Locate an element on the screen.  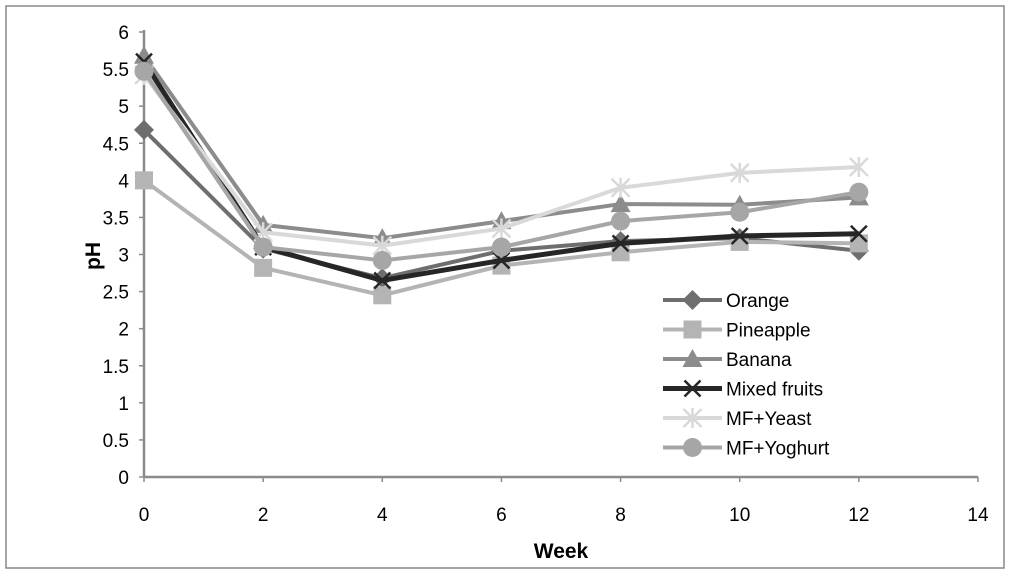
y-tick-label: 5 is located at coordinates (123, 107).